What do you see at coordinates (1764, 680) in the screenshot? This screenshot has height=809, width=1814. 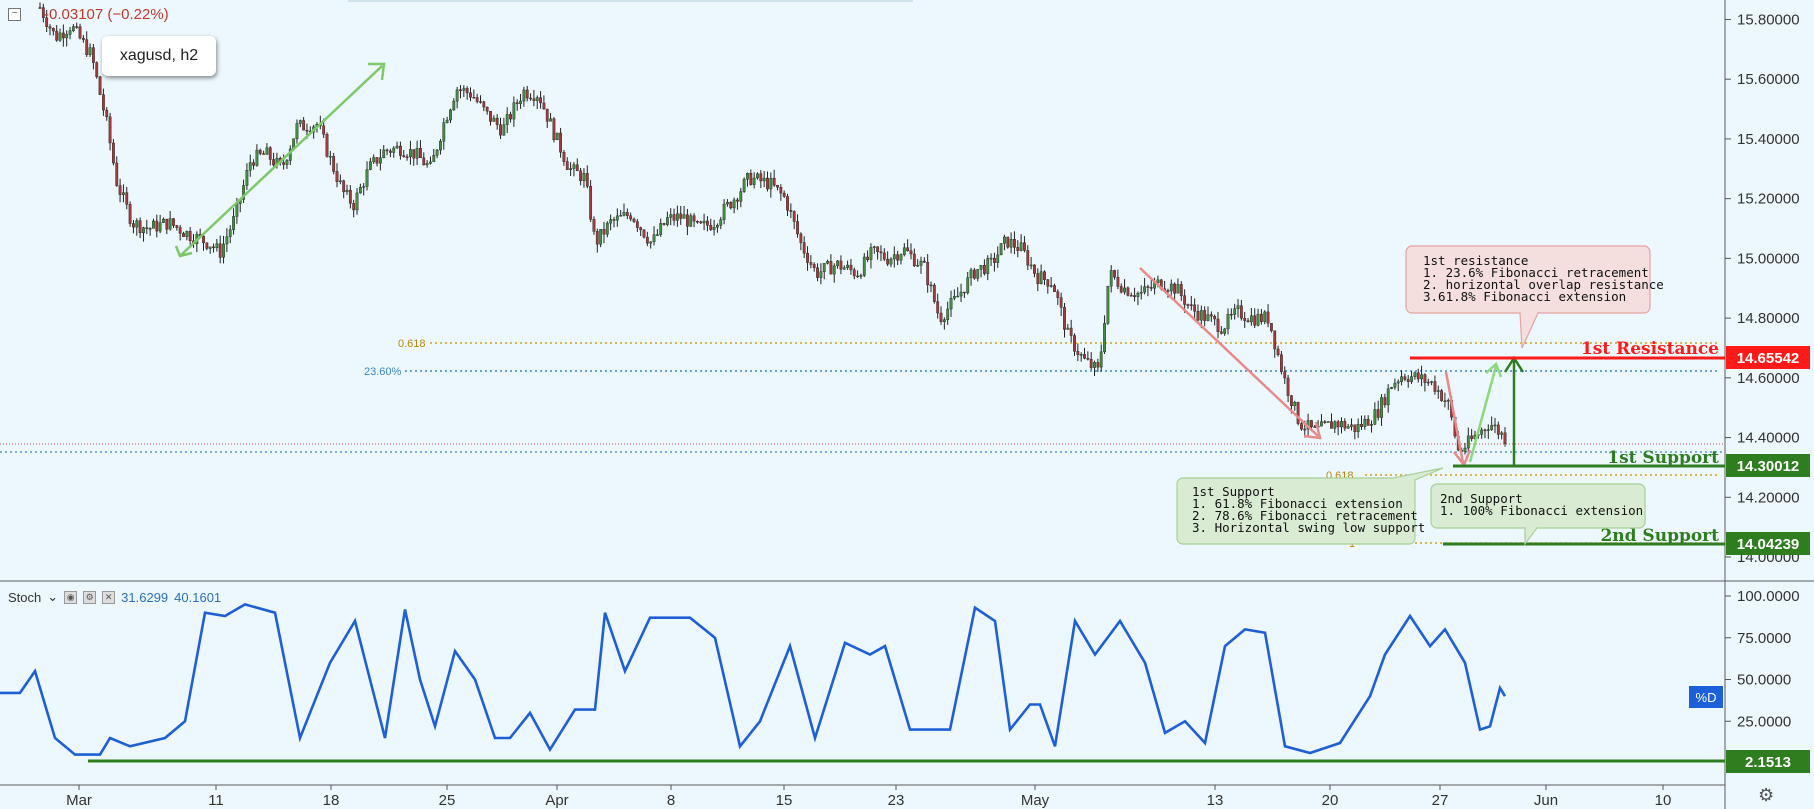 I see `osc-tick-label: 50.0000` at bounding box center [1764, 680].